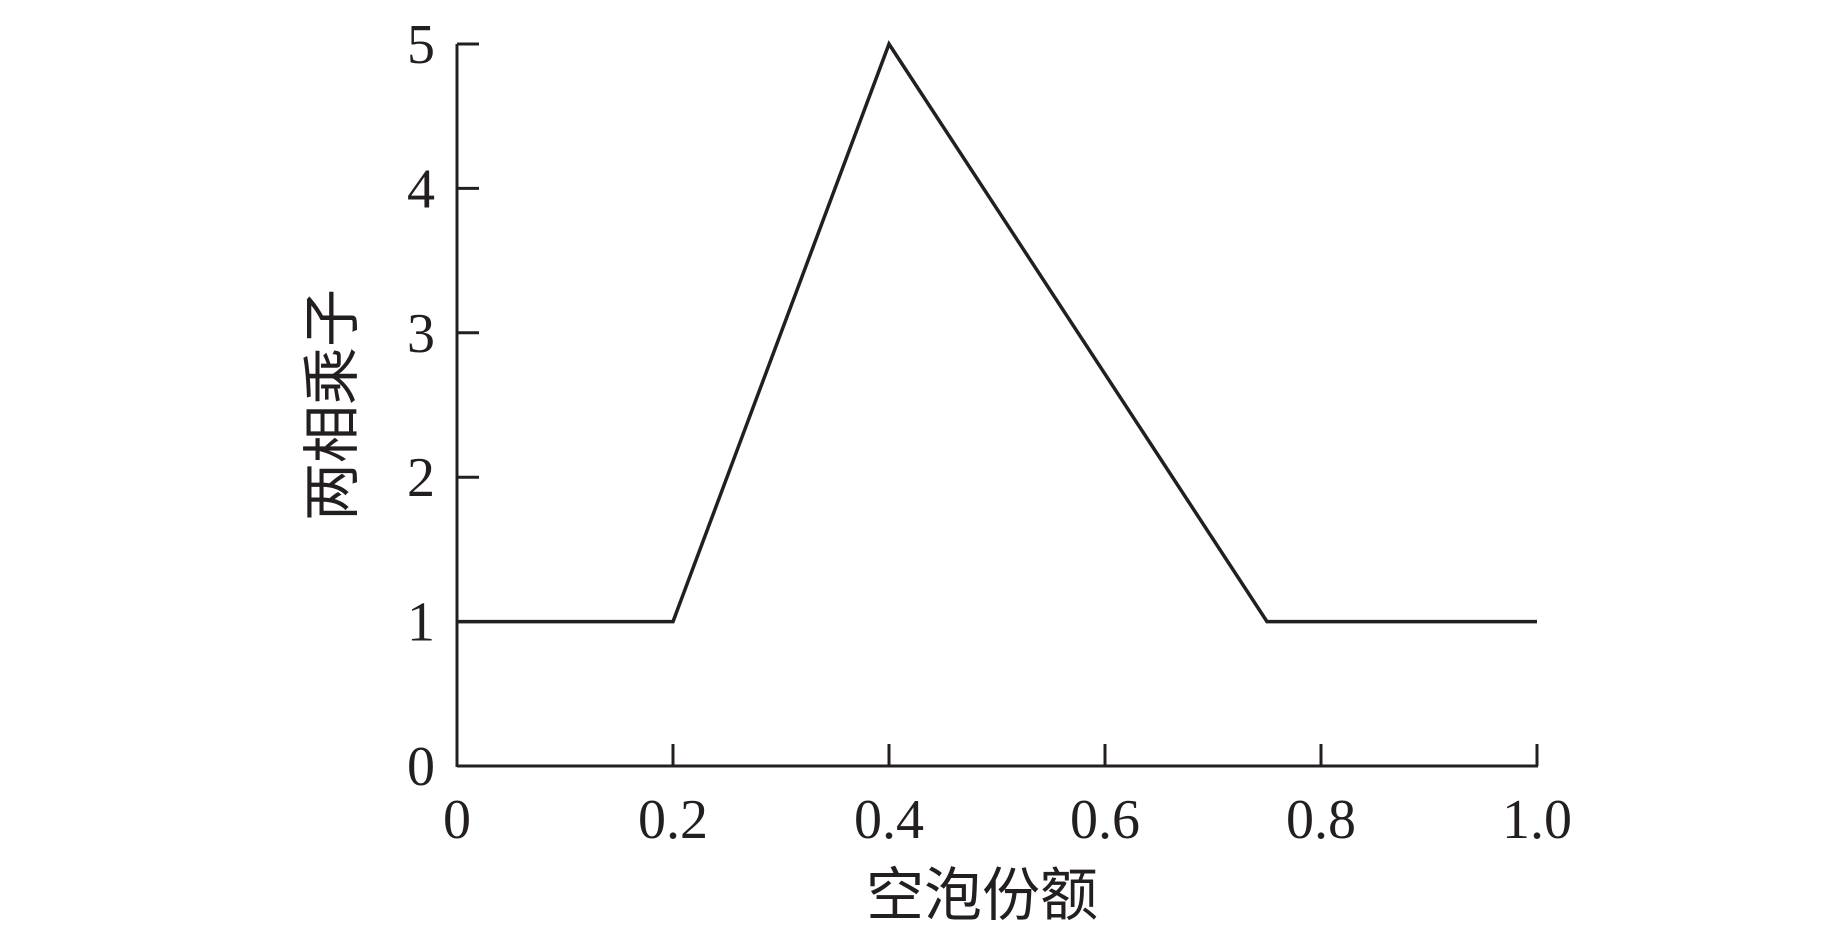  What do you see at coordinates (673, 820) in the screenshot?
I see `x-tick-label: 0.2` at bounding box center [673, 820].